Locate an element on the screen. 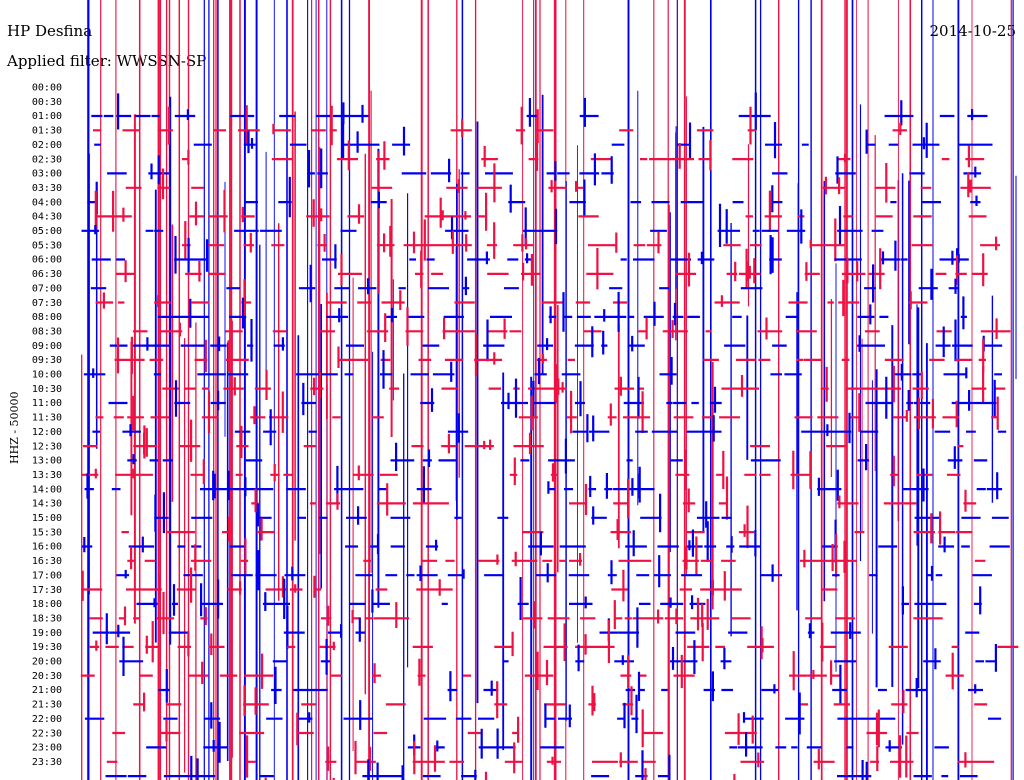 The width and height of the screenshot is (1024, 780). y-tick-label: 11:30 is located at coordinates (47, 418).